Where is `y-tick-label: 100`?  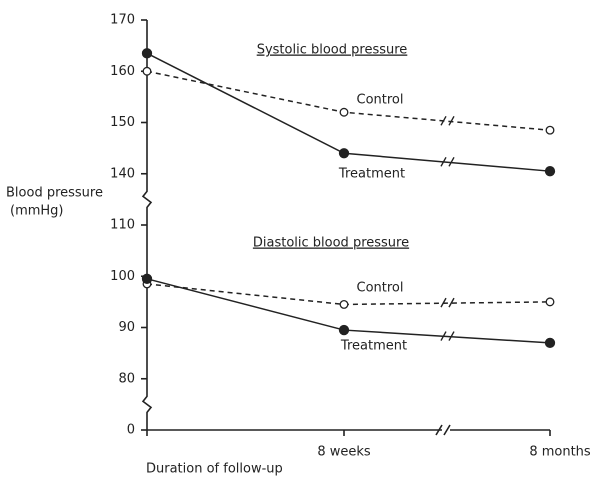 y-tick-label: 100 is located at coordinates (122, 276).